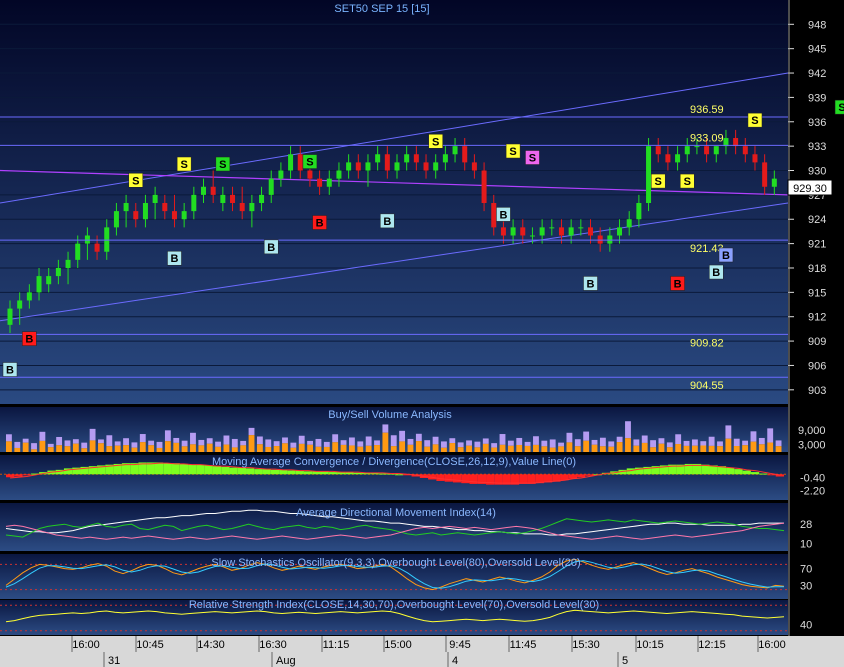 The image size is (844, 667). I want to click on price-tick-label: 933, so click(817, 147).